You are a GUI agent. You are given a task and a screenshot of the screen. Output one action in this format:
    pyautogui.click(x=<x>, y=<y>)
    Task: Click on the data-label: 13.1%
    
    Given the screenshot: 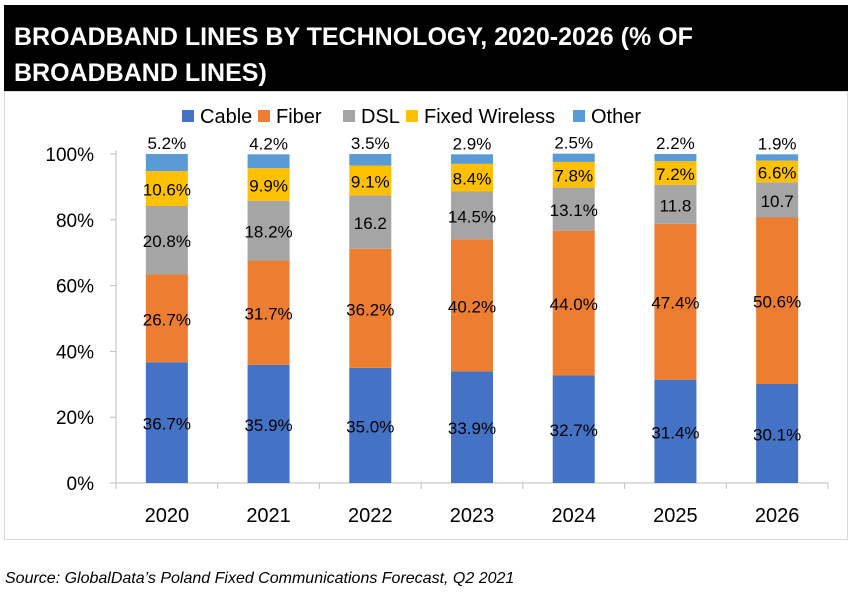 What is the action you would take?
    pyautogui.click(x=574, y=210)
    